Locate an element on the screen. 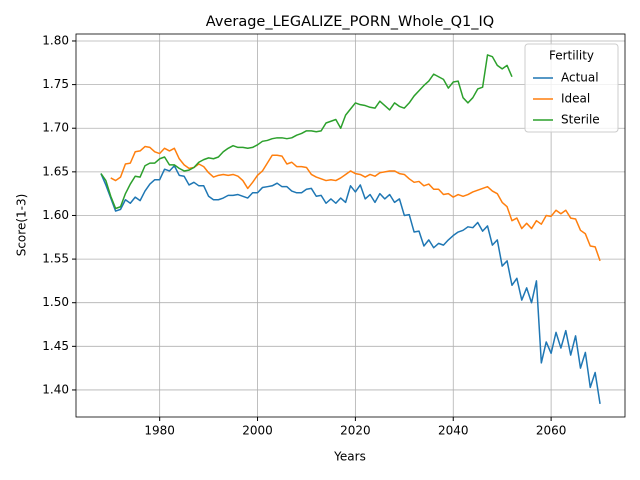  legend-box is located at coordinates (571, 88).